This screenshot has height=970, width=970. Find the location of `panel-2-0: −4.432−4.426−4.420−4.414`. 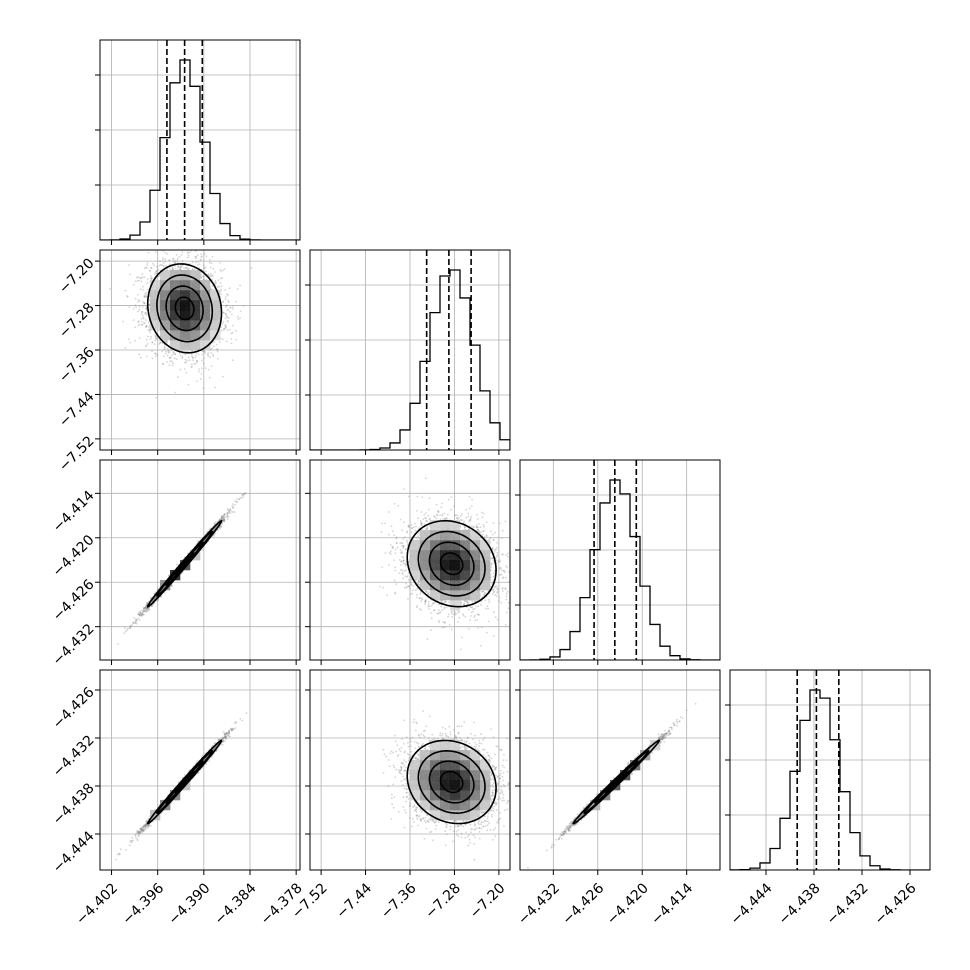

panel-2-0: −4.432−4.426−4.420−4.414 is located at coordinates (175, 564).